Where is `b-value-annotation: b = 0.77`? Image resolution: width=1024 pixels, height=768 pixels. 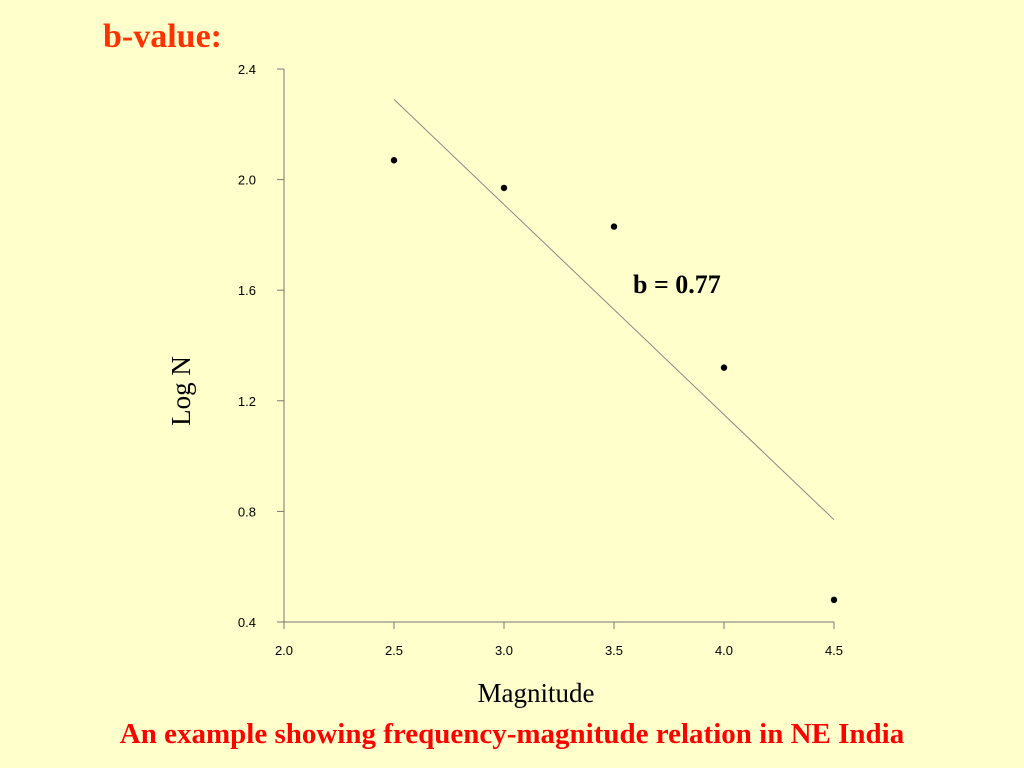
b-value-annotation: b = 0.77 is located at coordinates (677, 284).